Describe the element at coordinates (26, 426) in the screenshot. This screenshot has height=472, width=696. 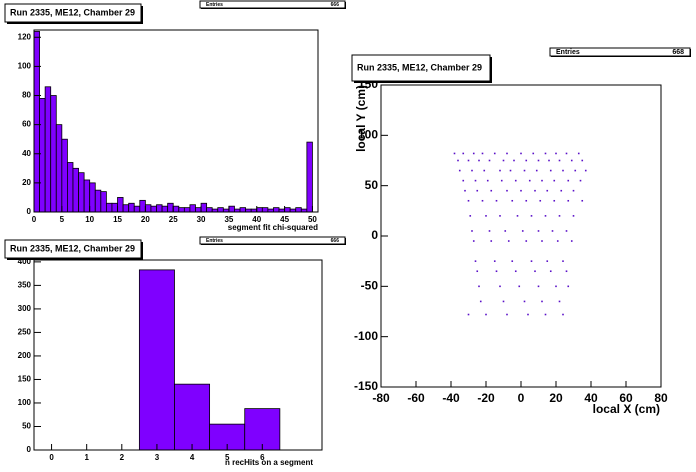
I see `y-tick-label: 50` at that location.